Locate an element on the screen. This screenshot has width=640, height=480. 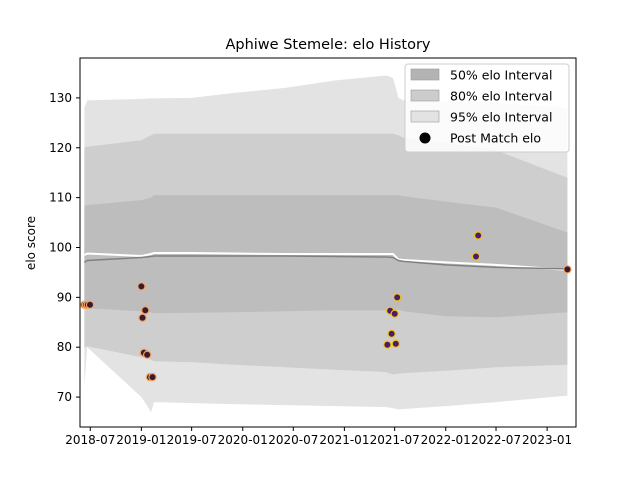
x-tick-label: 2023-01 is located at coordinates (547, 440).